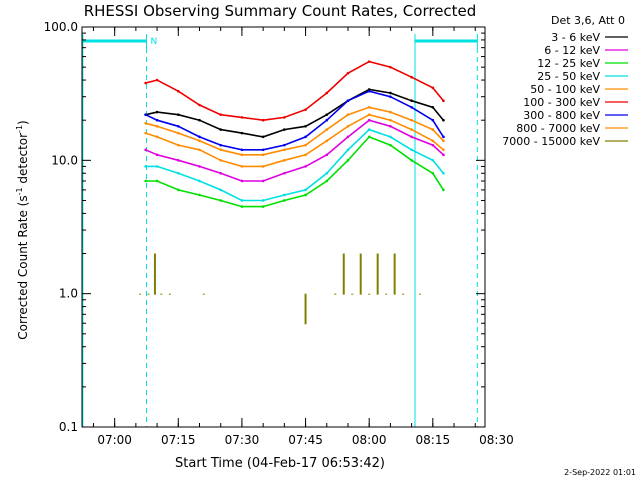 The height and width of the screenshot is (480, 640). Describe the element at coordinates (496, 440) in the screenshot. I see `x-tick-label-6: 08:30` at that location.